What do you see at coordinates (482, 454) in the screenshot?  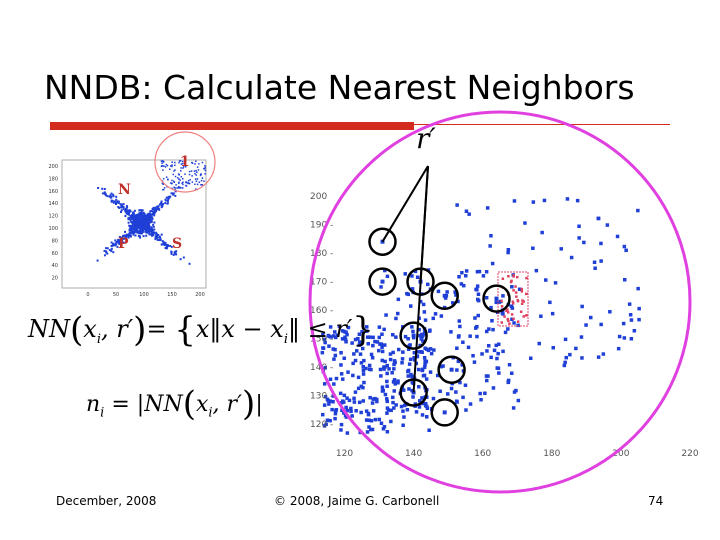 I see `x-tick-label: 160` at bounding box center [482, 454].